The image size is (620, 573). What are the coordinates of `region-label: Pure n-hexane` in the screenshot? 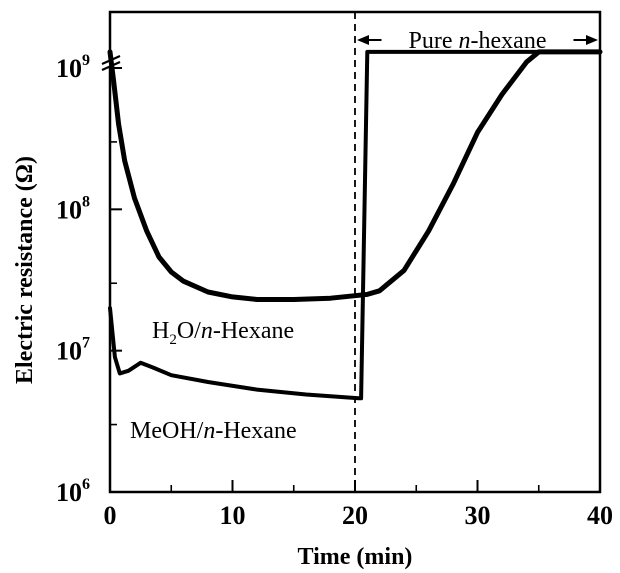 It's located at (478, 41).